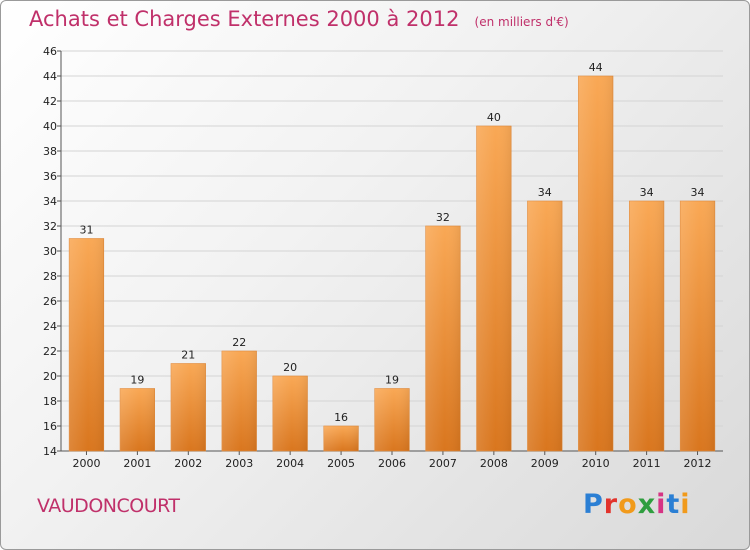  I want to click on x-tick-label: 2012, so click(698, 463).